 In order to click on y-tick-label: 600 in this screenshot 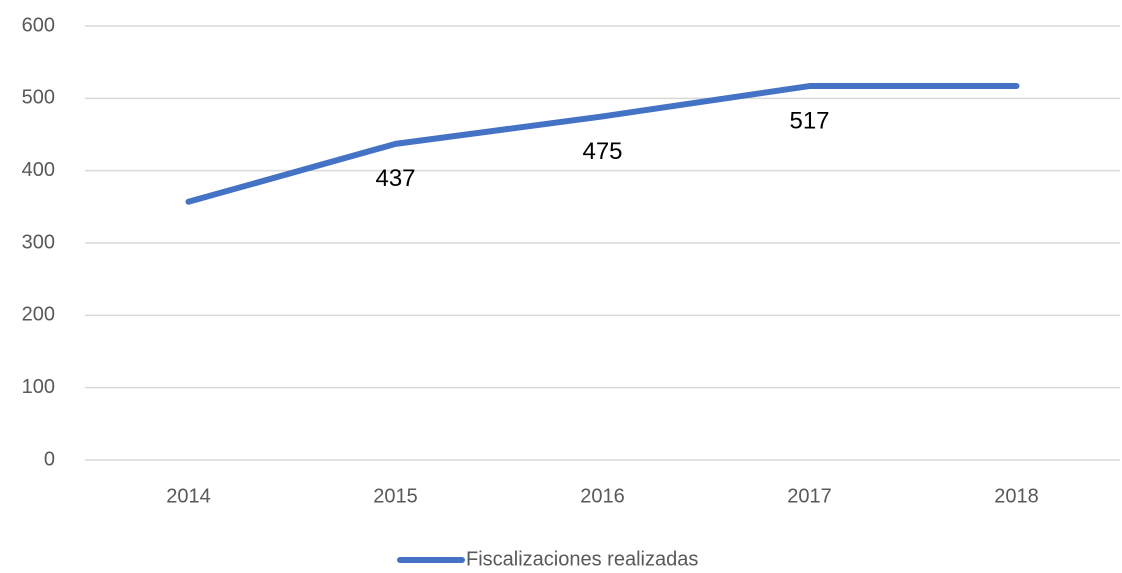, I will do `click(38, 25)`.